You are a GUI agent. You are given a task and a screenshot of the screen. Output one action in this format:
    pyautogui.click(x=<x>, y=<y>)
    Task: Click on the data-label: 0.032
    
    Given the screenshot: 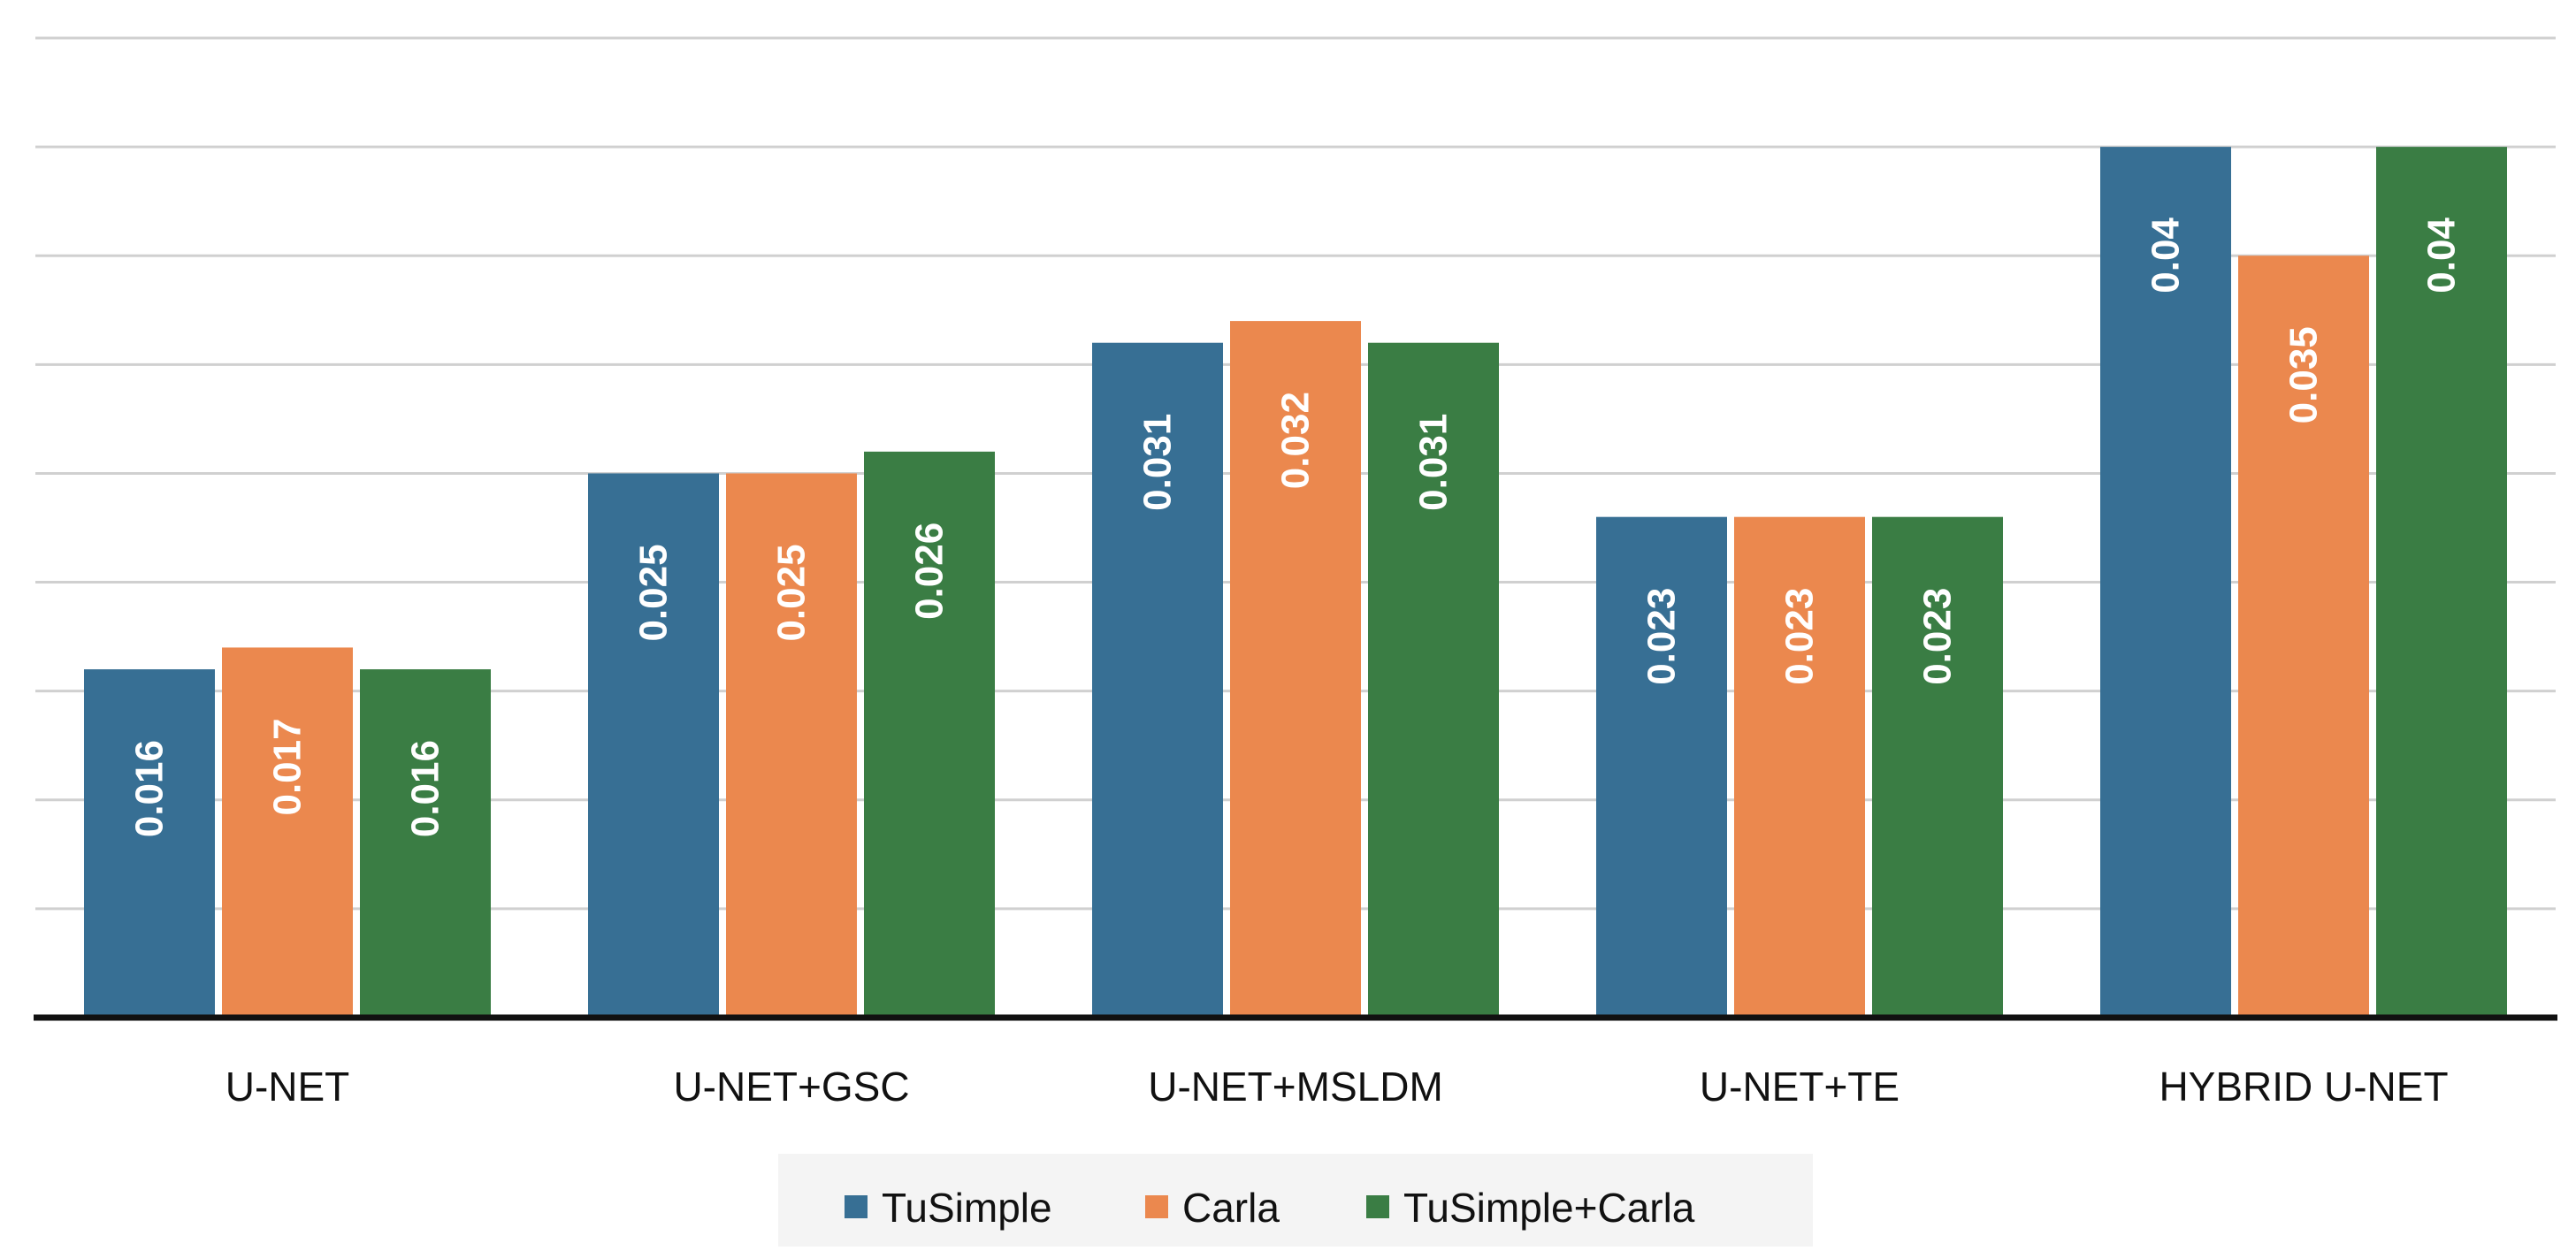 What is the action you would take?
    pyautogui.click(x=1296, y=440)
    